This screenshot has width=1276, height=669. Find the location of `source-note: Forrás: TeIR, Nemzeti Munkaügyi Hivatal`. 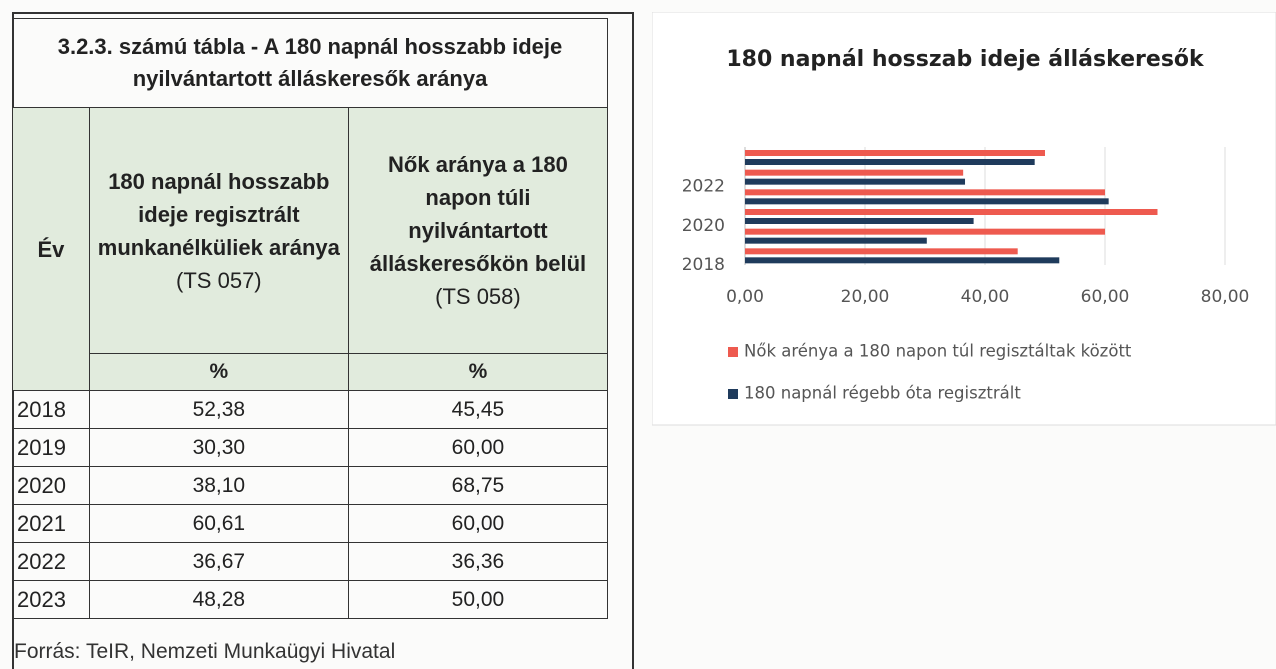

source-note: Forrás: TeIR, Nemzeti Munkaügyi Hivatal is located at coordinates (205, 651).